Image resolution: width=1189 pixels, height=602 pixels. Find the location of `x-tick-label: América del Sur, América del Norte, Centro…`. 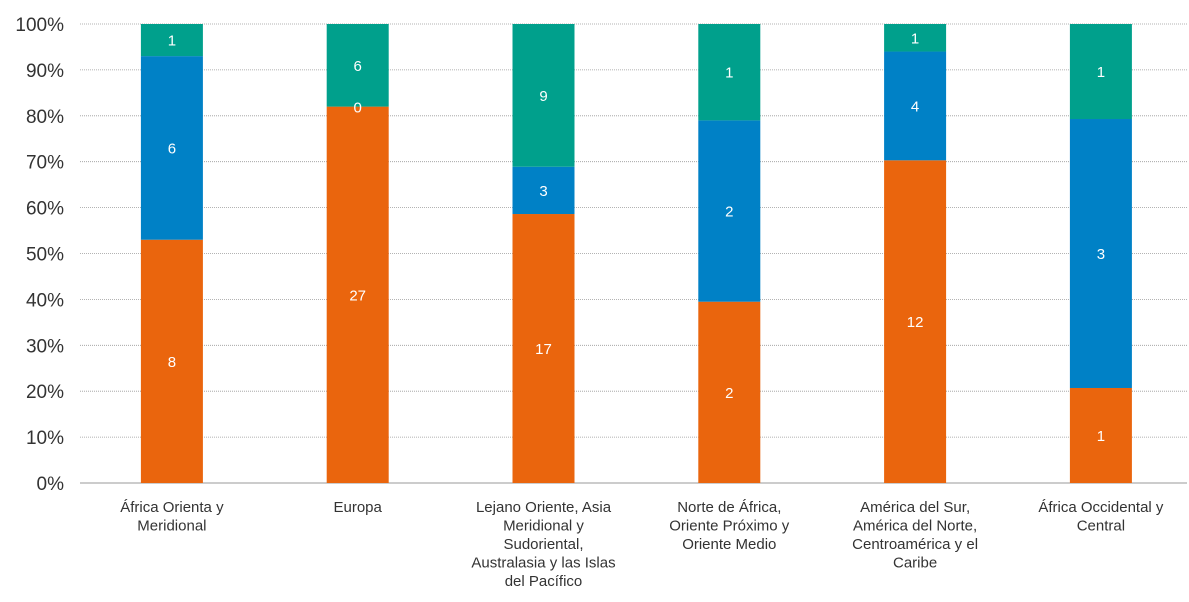

x-tick-label: América del Sur, América del Norte, Centro… is located at coordinates (915, 535).